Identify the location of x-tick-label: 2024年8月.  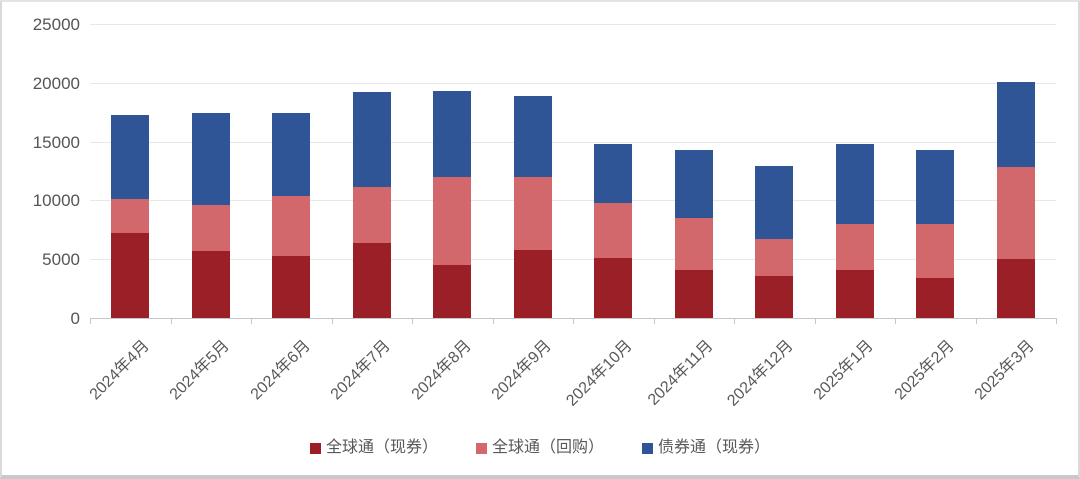
(441, 370).